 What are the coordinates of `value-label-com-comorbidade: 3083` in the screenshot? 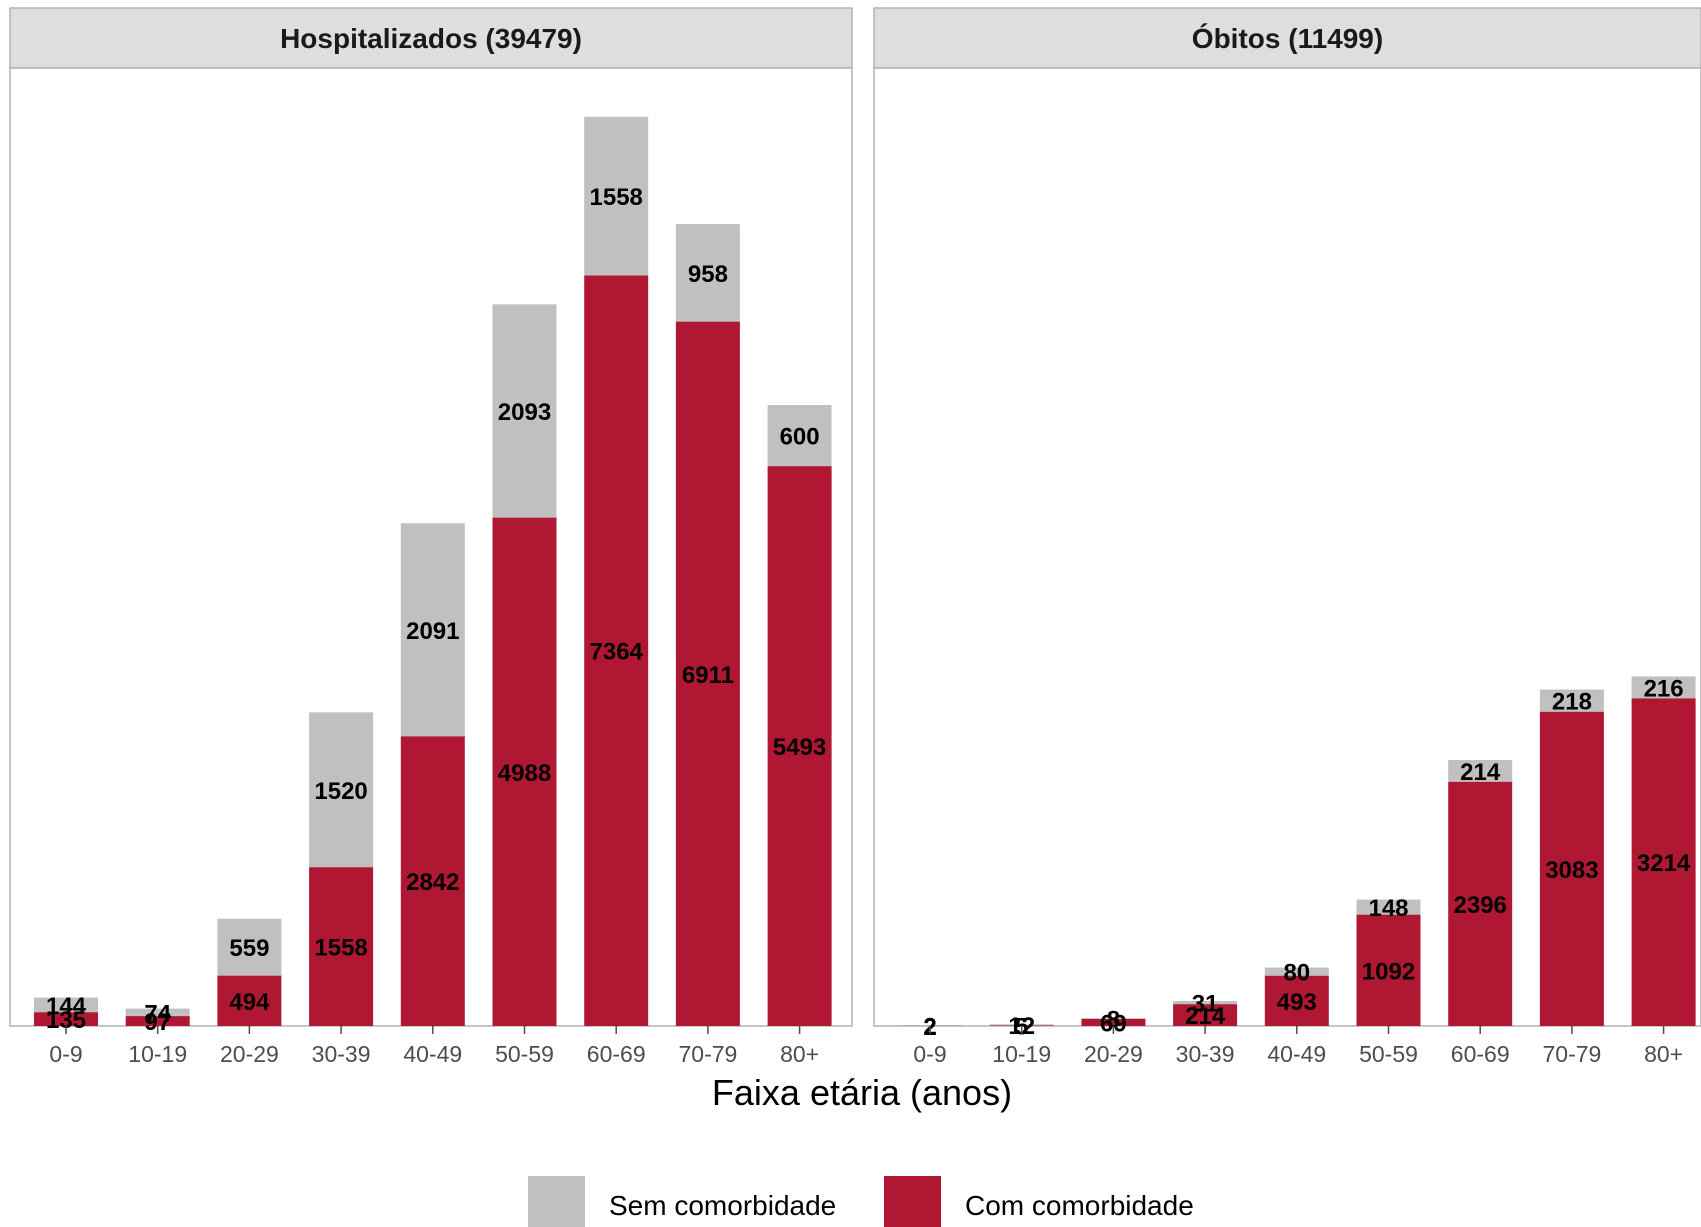 It's located at (1571, 870).